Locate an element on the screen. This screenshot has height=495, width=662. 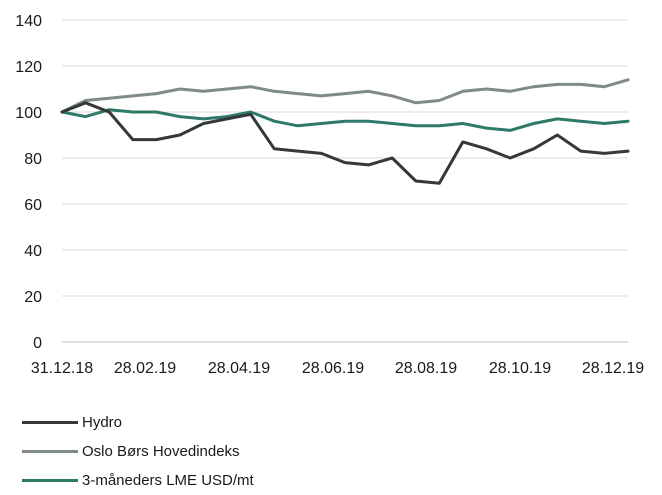
legend-swatch-oslo-bors is located at coordinates (50, 451).